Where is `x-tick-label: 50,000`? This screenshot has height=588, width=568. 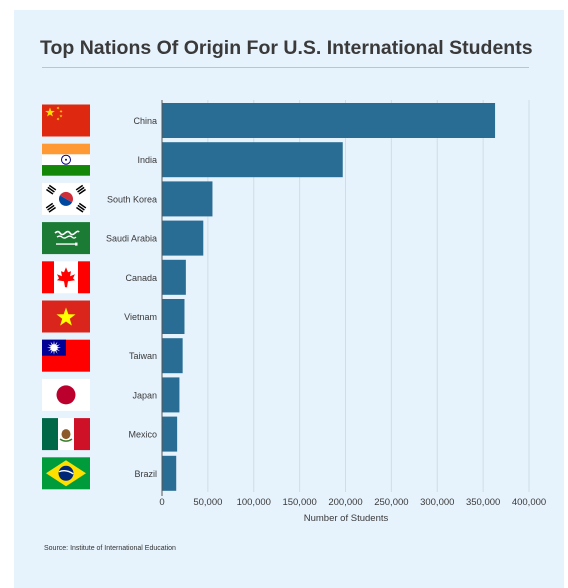
x-tick-label: 50,000 is located at coordinates (207, 502).